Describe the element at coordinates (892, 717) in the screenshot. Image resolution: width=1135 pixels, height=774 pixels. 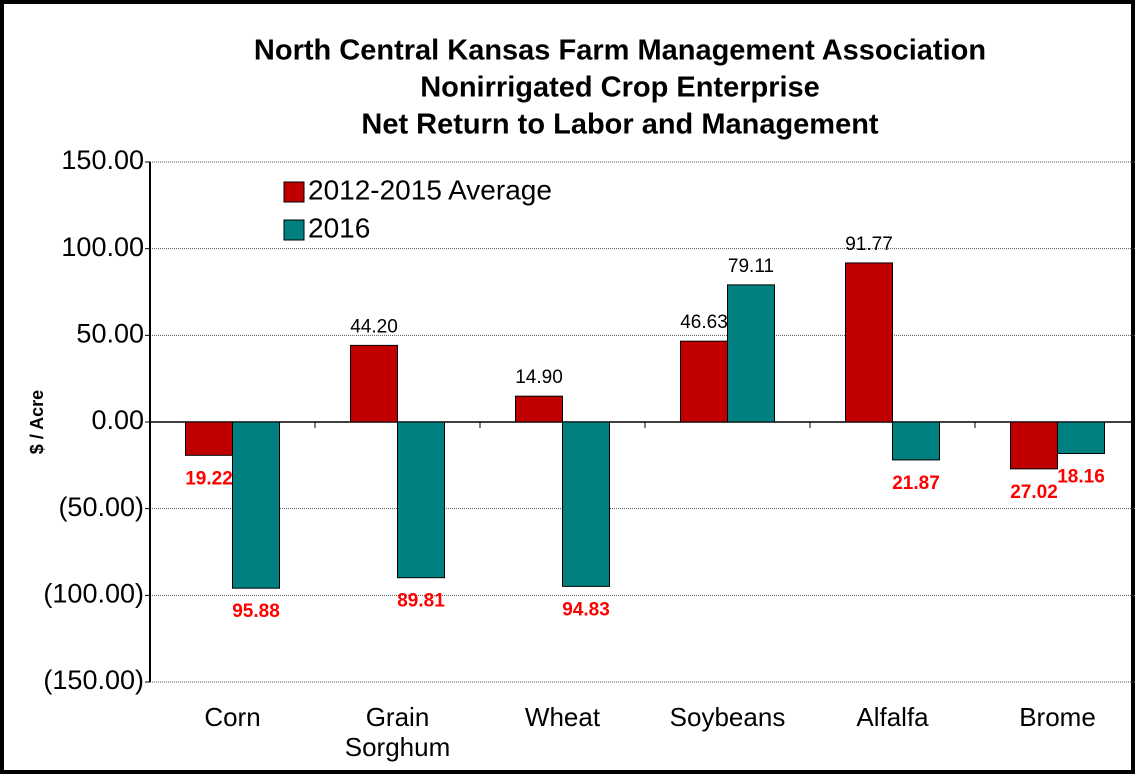
I see `x-tick-label: Alfalfa` at that location.